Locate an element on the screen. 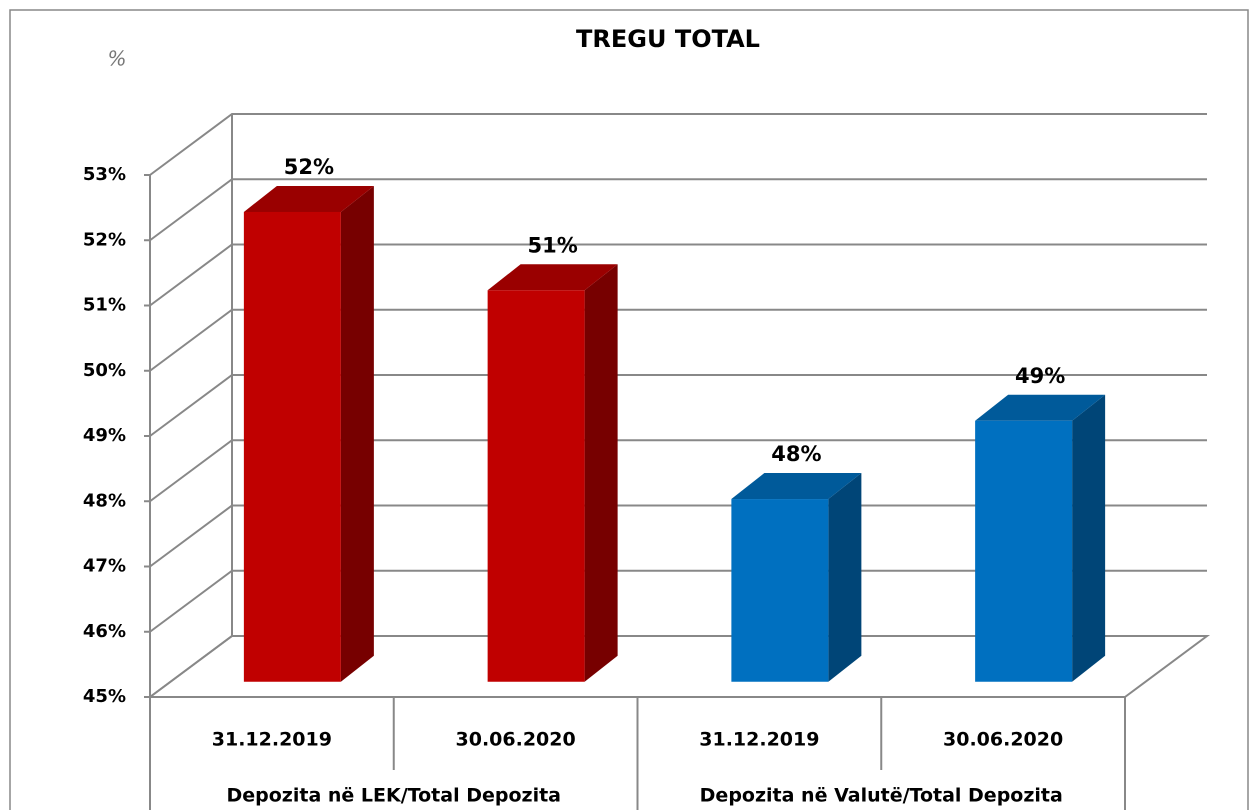 This screenshot has height=810, width=1259. data-label: 51% is located at coordinates (552, 245).